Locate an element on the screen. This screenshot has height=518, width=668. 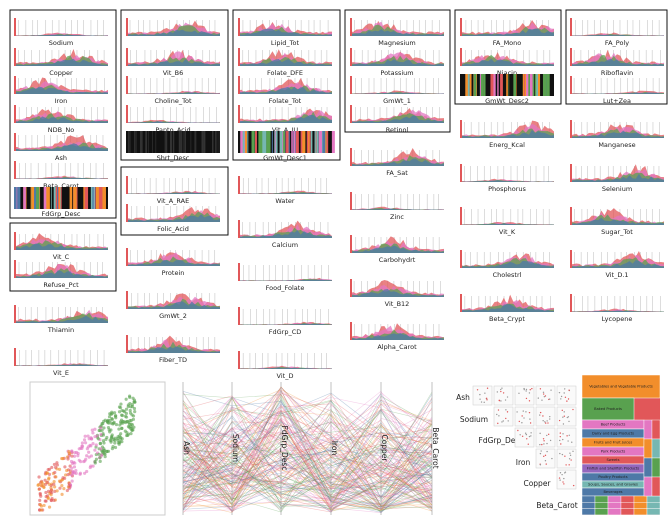
matrix-label: Iron is located at coordinates (523, 462).